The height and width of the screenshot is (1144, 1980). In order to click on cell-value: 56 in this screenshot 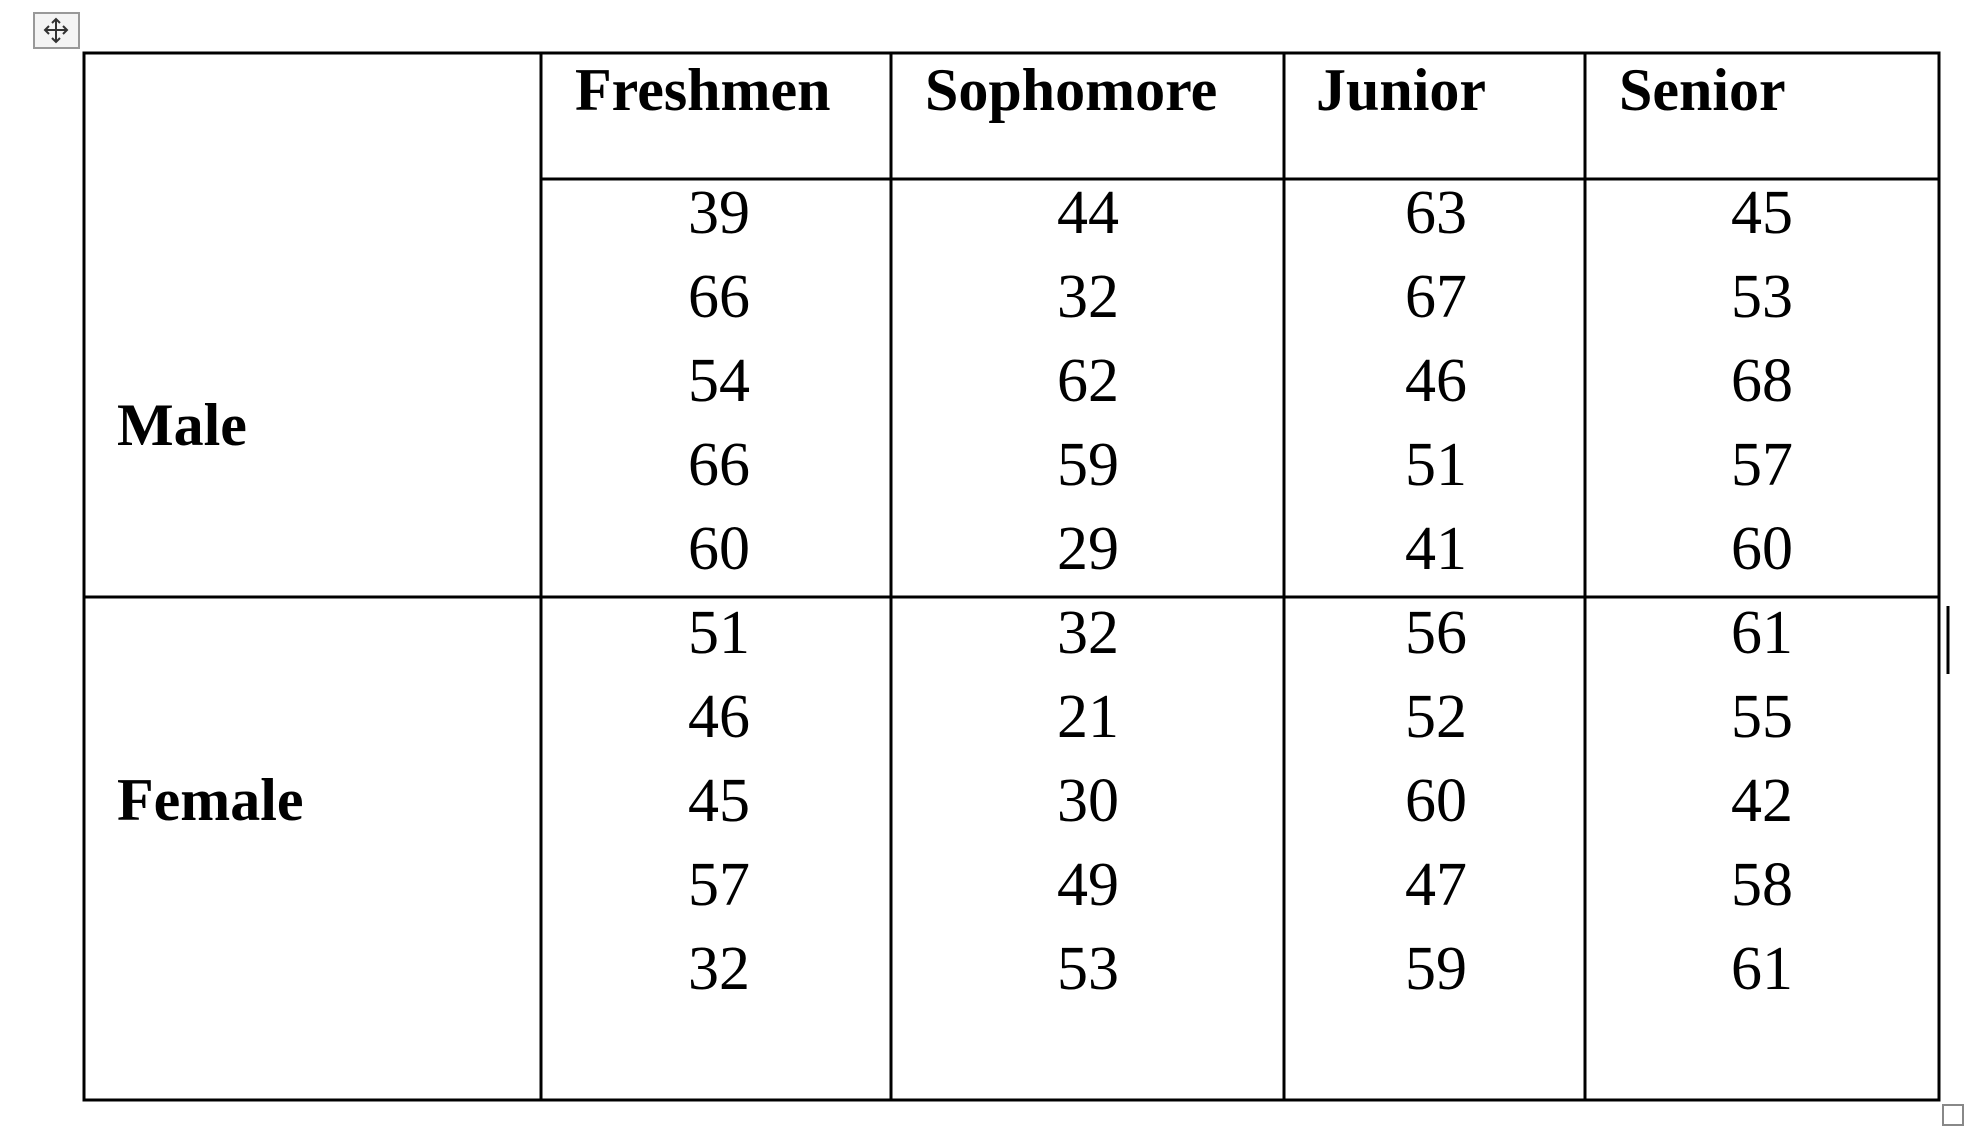, I will do `click(1436, 633)`.